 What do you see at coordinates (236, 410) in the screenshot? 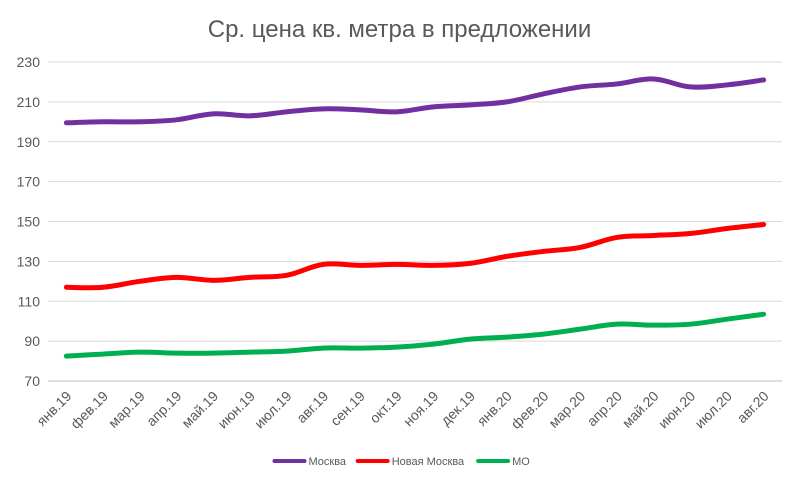
I see `x-tick-label: июн.19` at bounding box center [236, 410].